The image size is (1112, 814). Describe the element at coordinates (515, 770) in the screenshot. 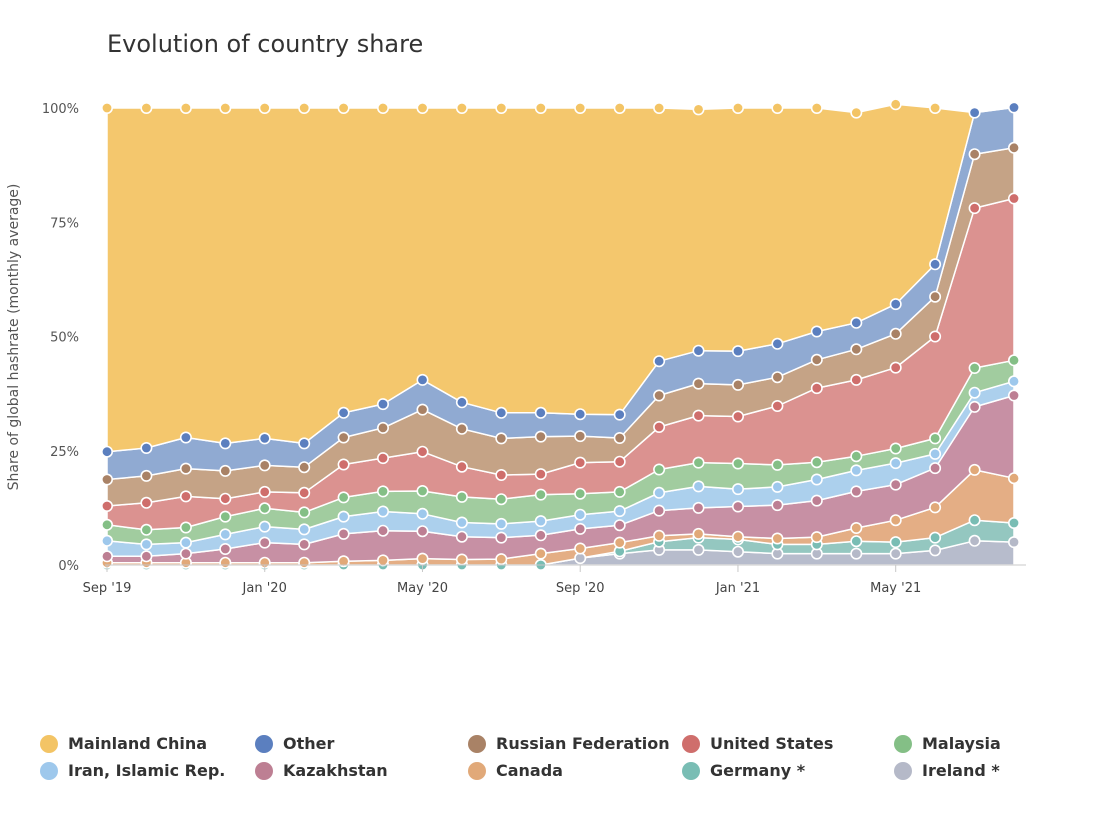

I see `legend-item-canada: Canada` at that location.